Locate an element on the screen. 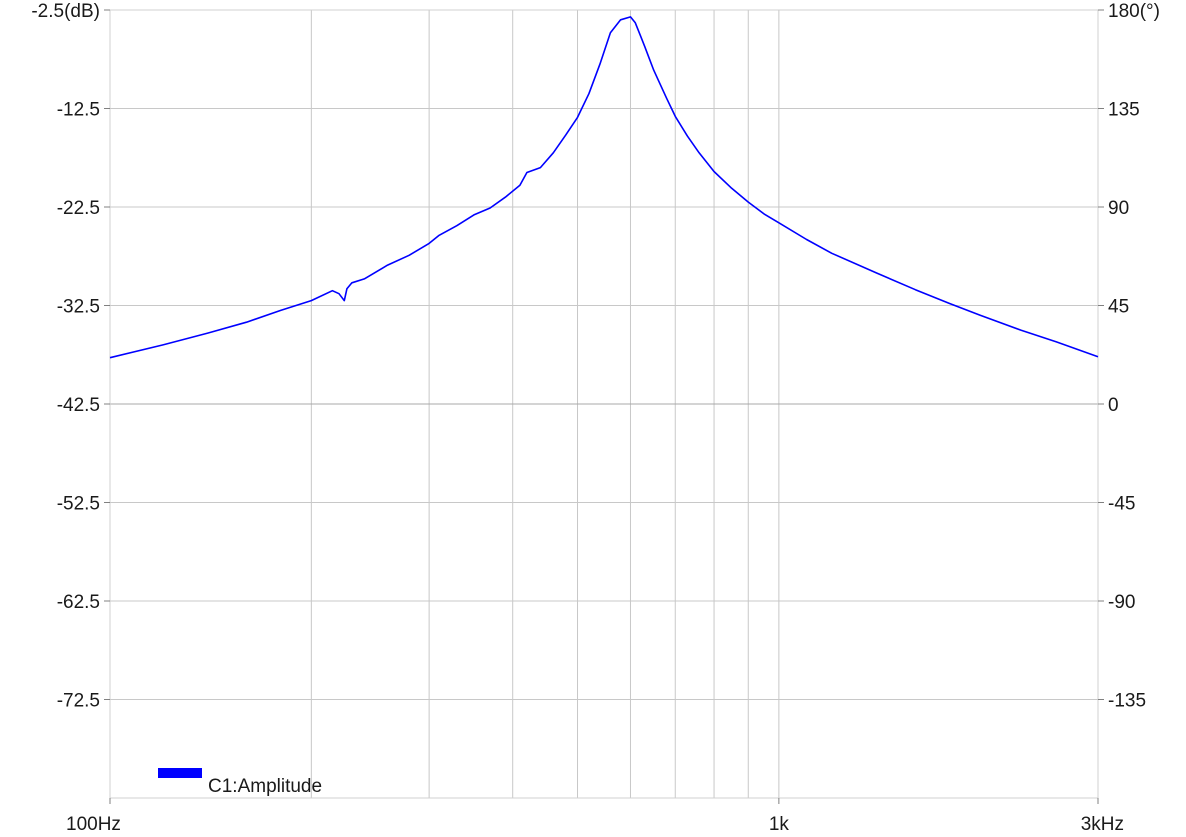  x-tick-label: 3kHz is located at coordinates (1102, 824).